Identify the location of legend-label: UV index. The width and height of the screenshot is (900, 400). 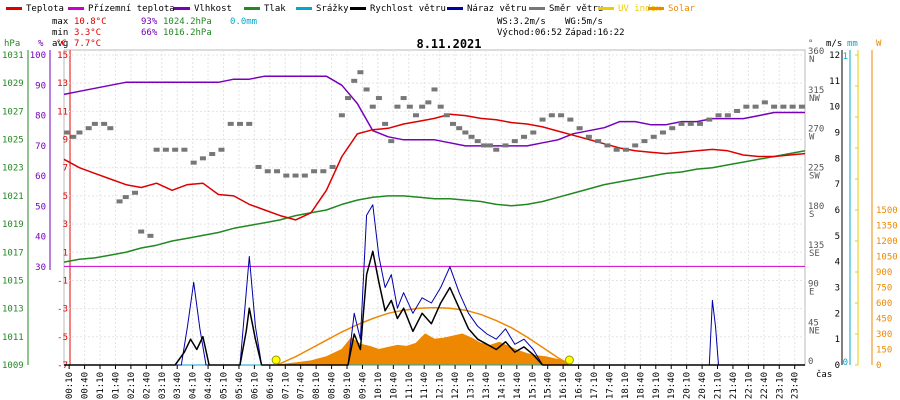
(640, 9).